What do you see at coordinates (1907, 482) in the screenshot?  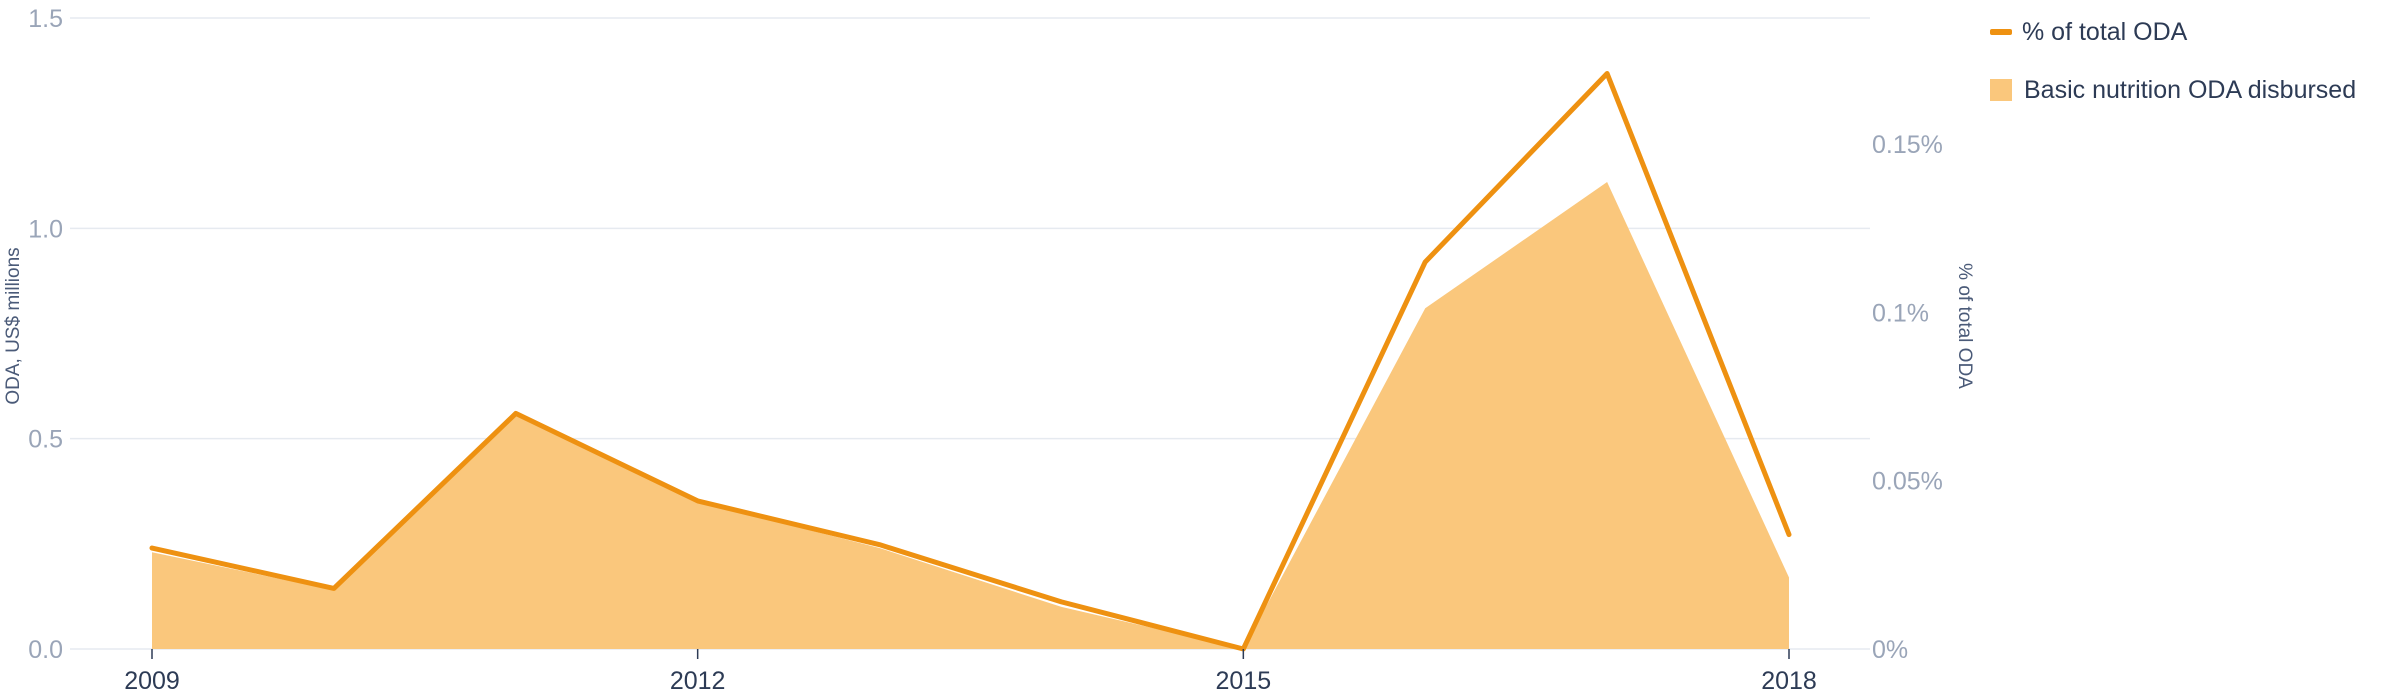 I see `y-right-tick-label: 0.05%` at bounding box center [1907, 482].